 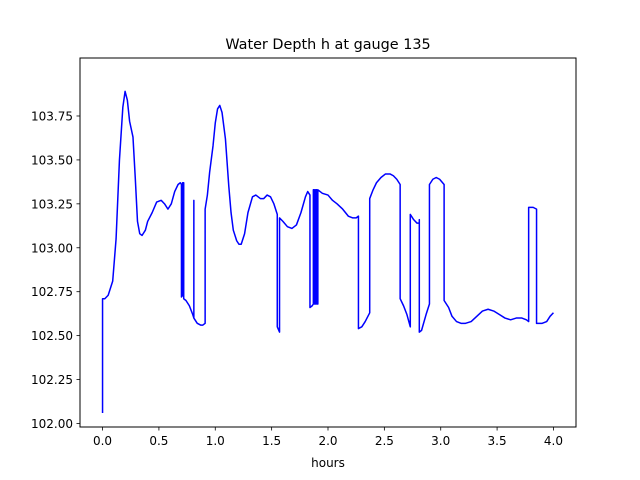 I want to click on y-tick-label: 102.75, so click(x=52, y=292).